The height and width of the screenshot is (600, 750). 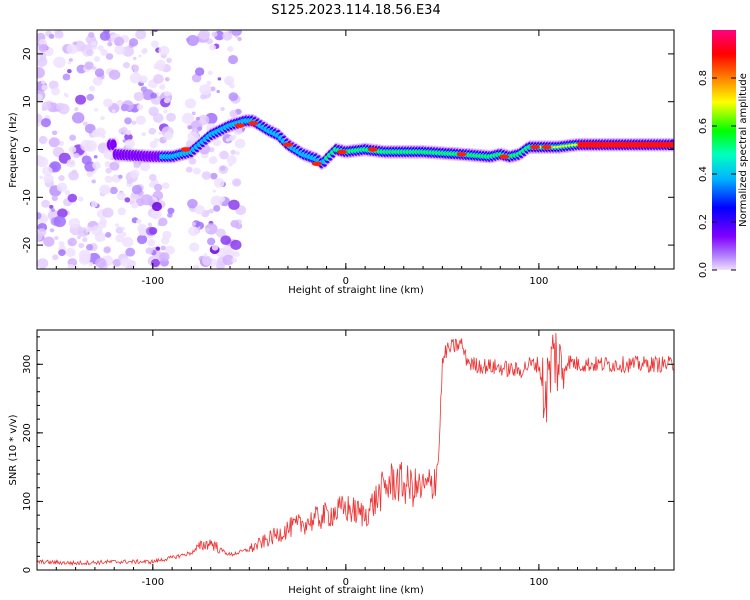 I want to click on snr-xlabel: Height of straight line (km), so click(x=356, y=590).